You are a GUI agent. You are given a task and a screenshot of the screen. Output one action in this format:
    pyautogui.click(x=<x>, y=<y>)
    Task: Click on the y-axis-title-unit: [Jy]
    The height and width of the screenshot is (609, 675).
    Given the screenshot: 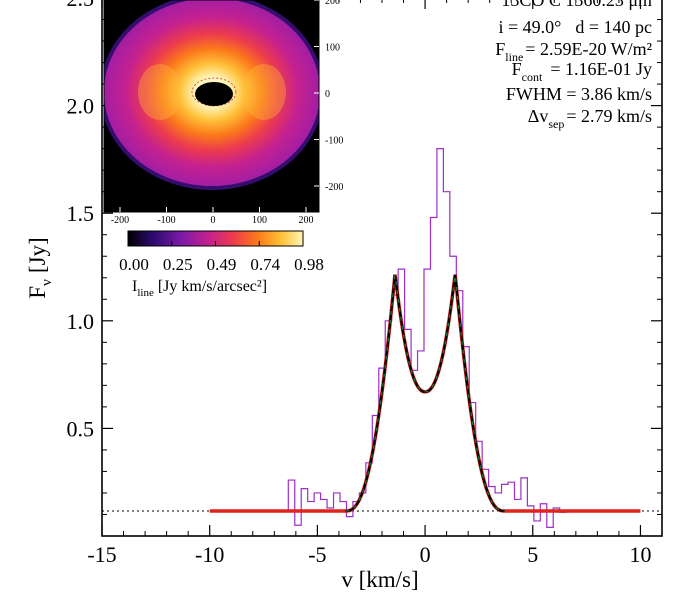 What is the action you would take?
    pyautogui.click(x=37, y=255)
    